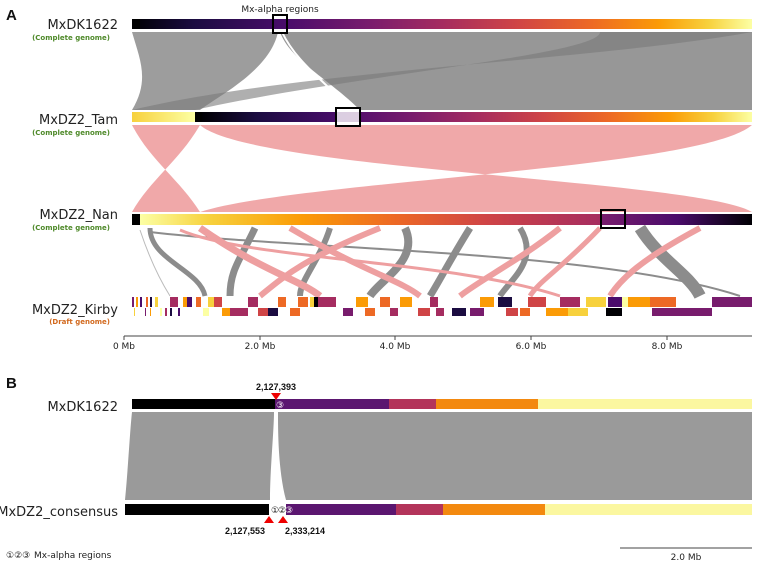  I want to click on synteny-bands-dk-tam, so click(442, 71).